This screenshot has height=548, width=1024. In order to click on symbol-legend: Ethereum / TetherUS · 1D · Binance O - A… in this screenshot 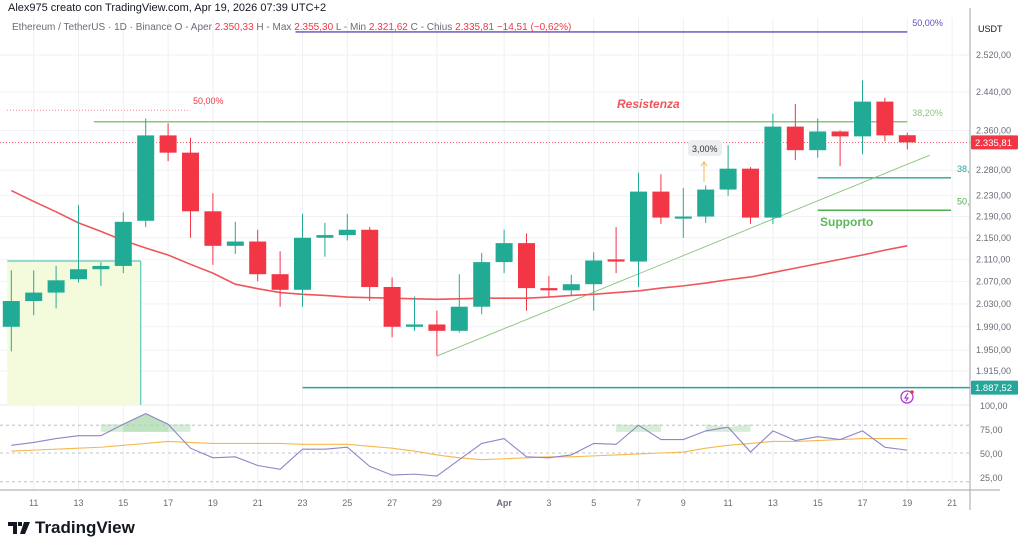, I will do `click(291, 27)`.